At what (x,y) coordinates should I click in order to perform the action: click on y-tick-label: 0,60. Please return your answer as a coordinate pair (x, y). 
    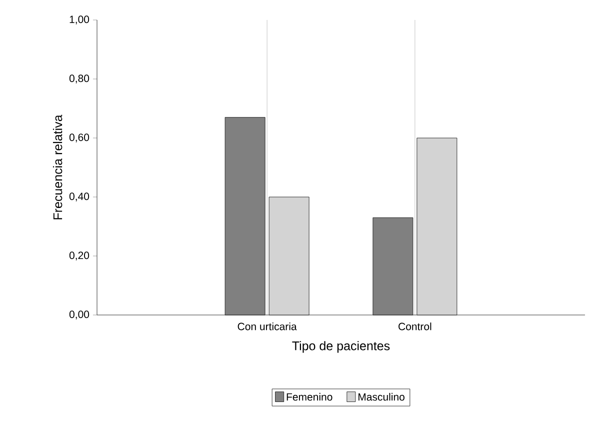
    Looking at the image, I should click on (79, 138).